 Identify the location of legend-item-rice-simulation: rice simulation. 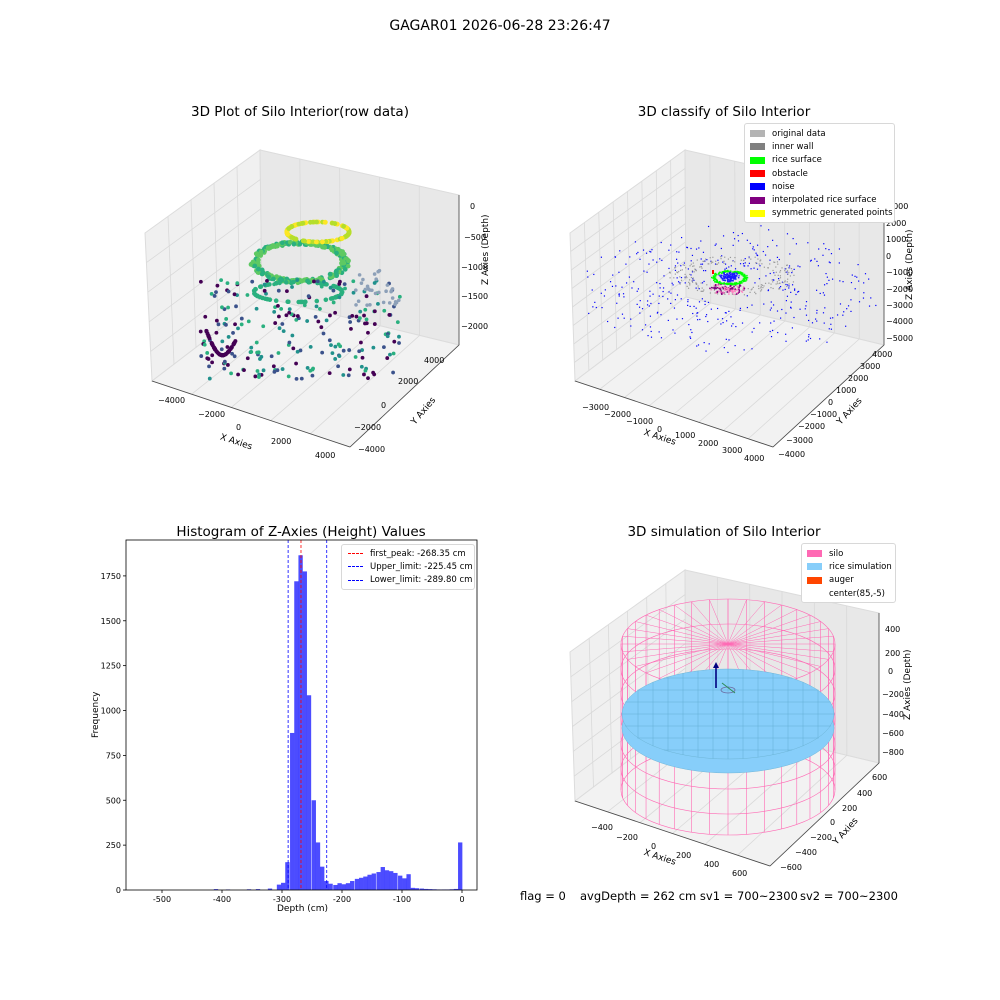
(849, 566).